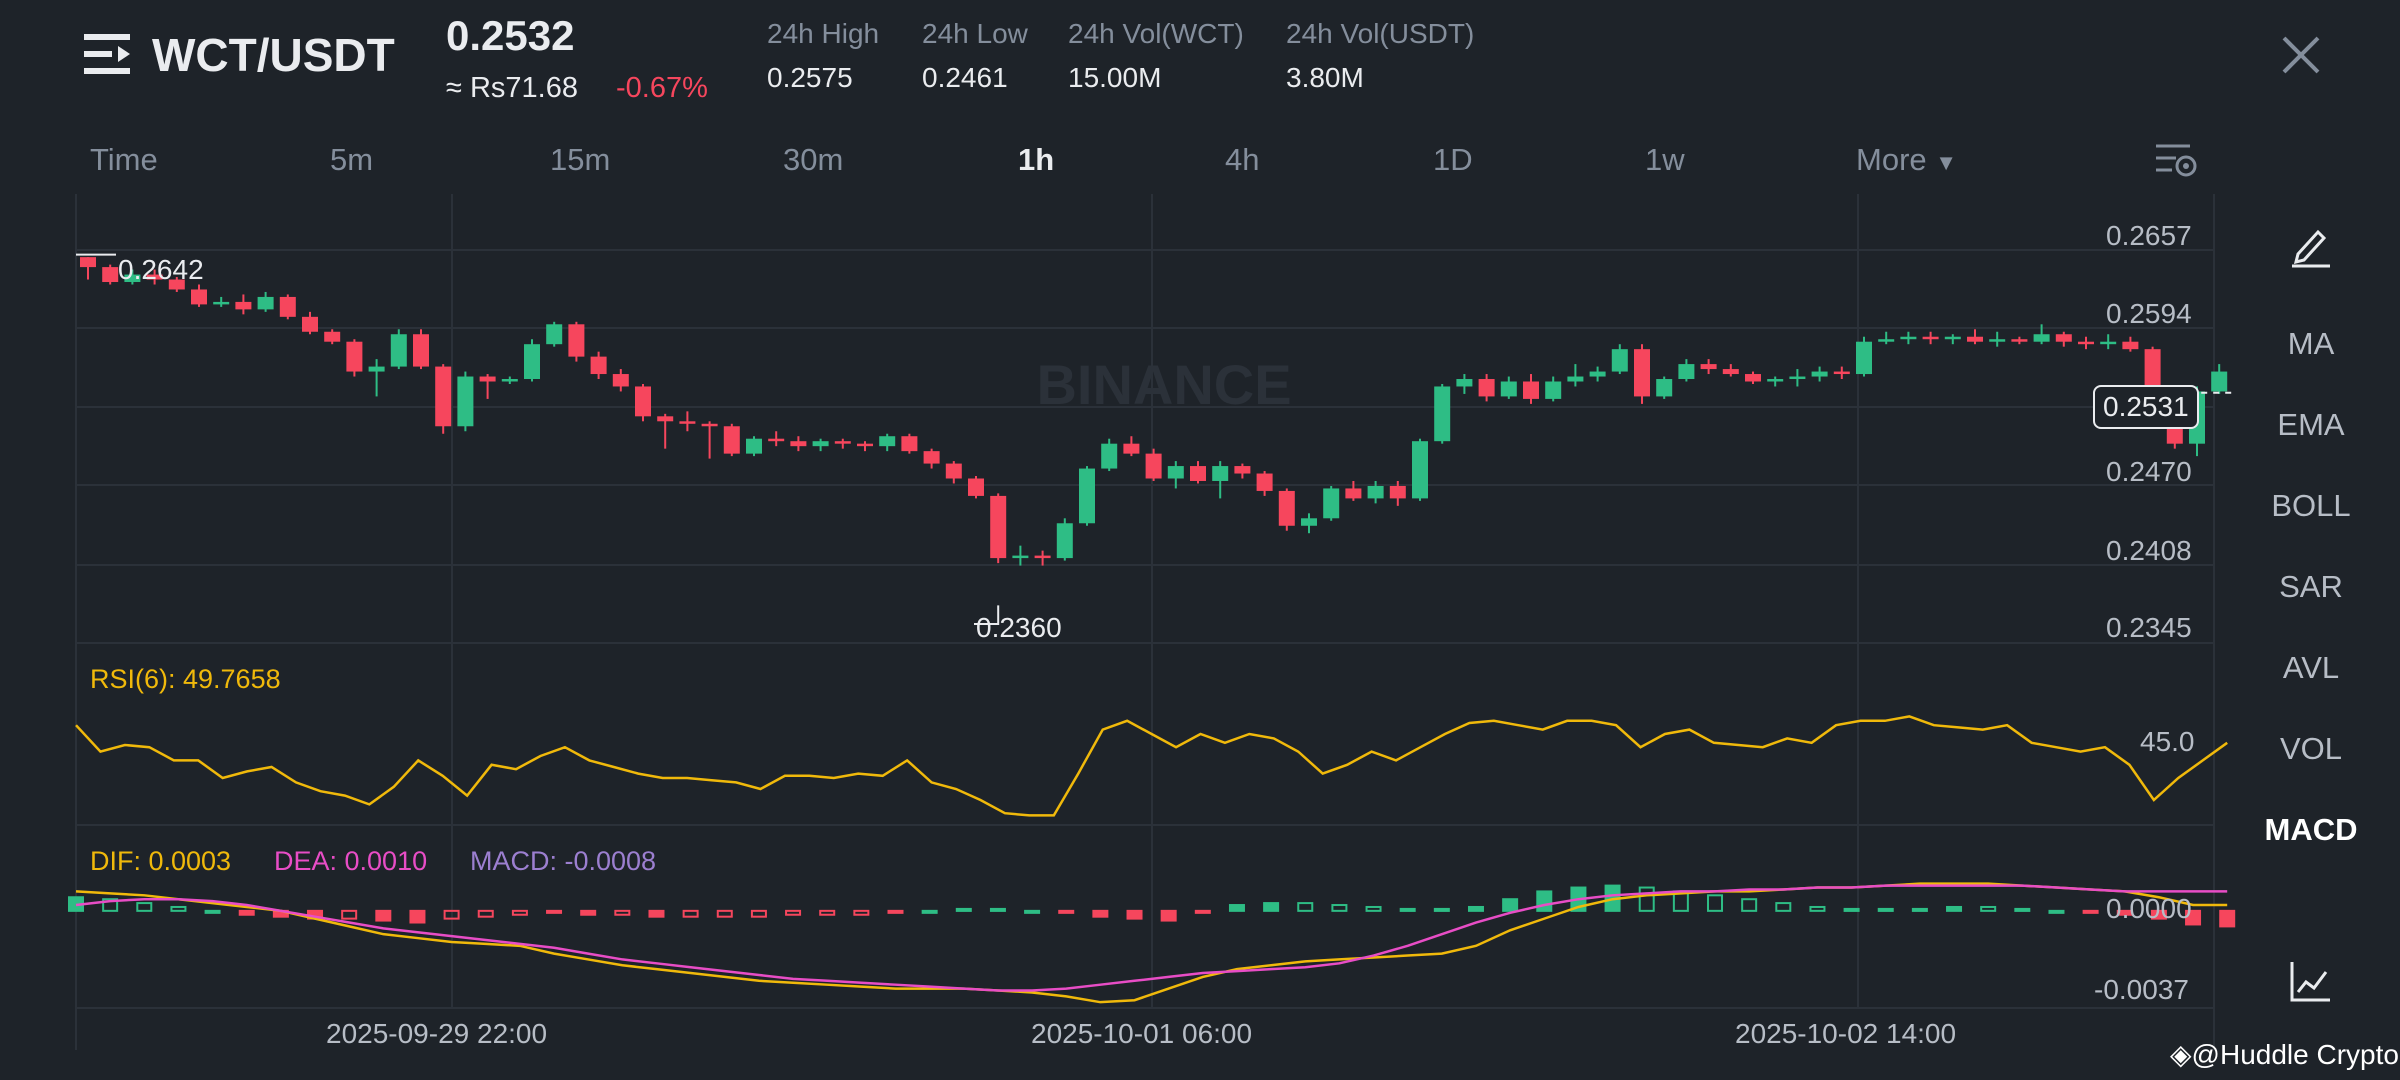 This screenshot has height=1080, width=2400. Describe the element at coordinates (161, 269) in the screenshot. I see `high-marker: 0.2642` at that location.